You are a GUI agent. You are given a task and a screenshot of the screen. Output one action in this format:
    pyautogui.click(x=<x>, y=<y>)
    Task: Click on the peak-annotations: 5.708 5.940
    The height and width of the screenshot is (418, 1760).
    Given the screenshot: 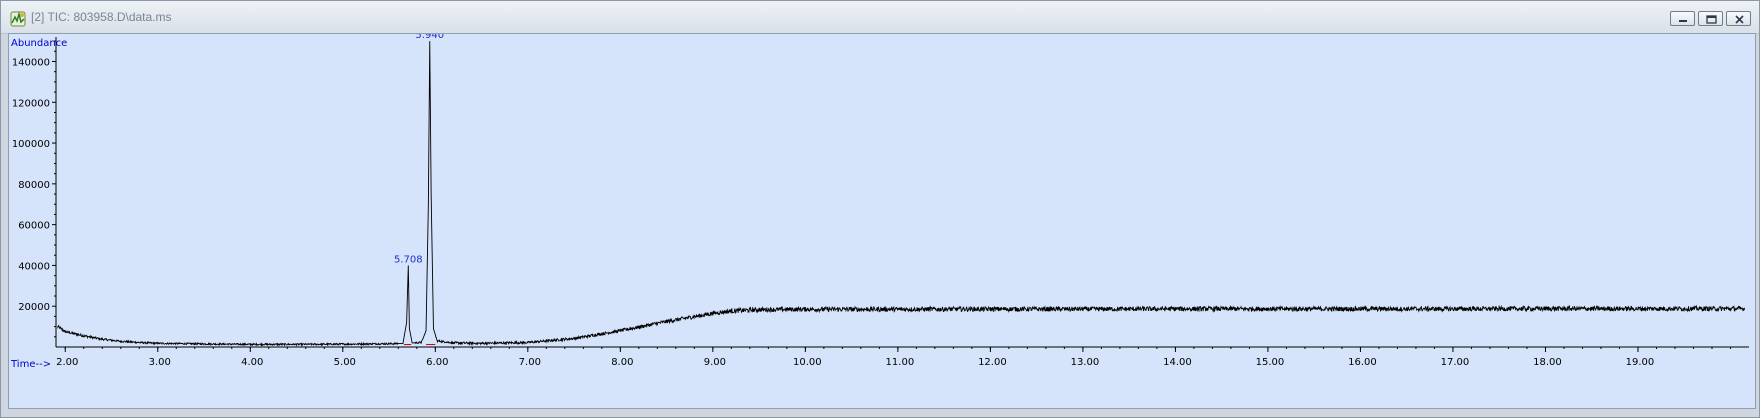 What is the action you would take?
    pyautogui.click(x=419, y=147)
    